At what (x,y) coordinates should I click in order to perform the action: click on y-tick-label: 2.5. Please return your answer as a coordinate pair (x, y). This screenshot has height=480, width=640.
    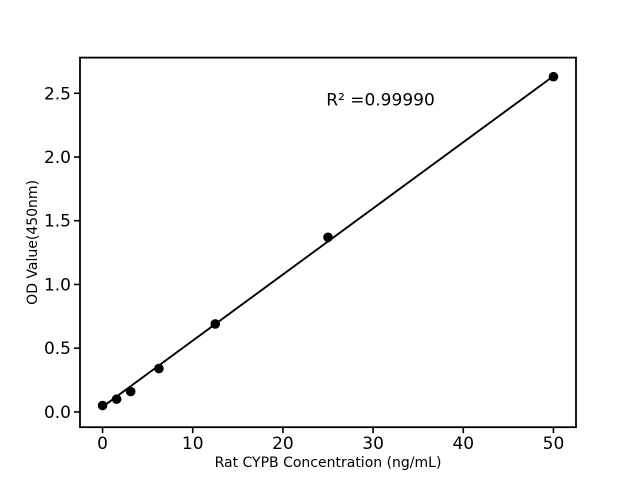
    Looking at the image, I should click on (57, 94).